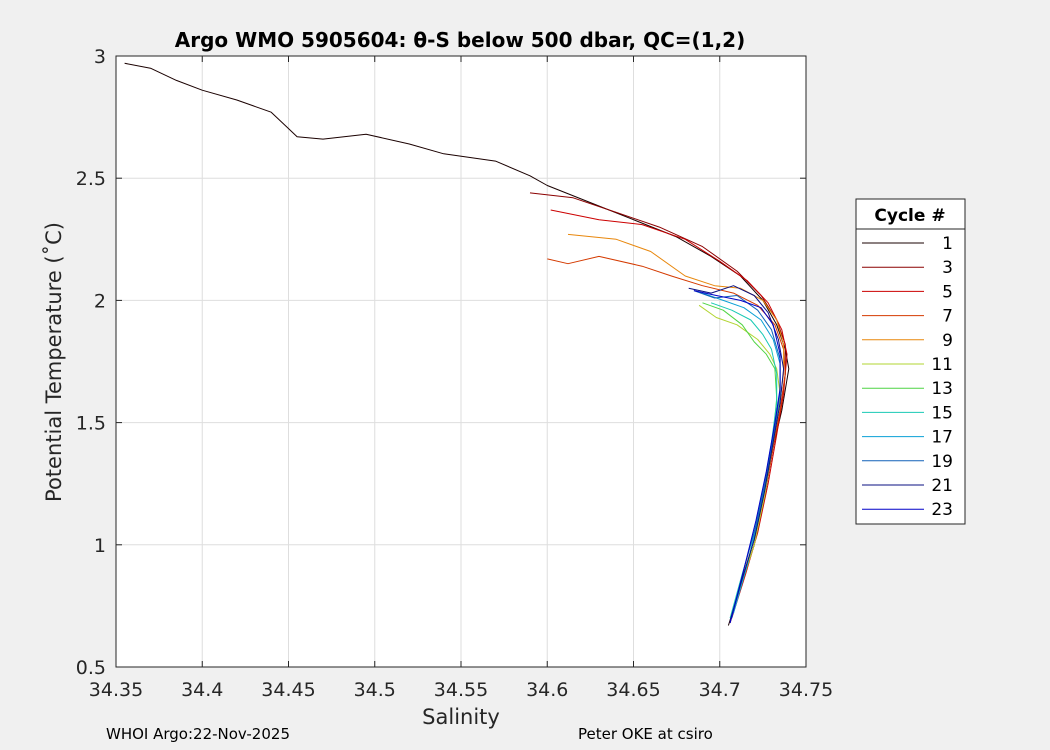 The image size is (1050, 750). Describe the element at coordinates (910, 361) in the screenshot. I see `legend-box` at that location.